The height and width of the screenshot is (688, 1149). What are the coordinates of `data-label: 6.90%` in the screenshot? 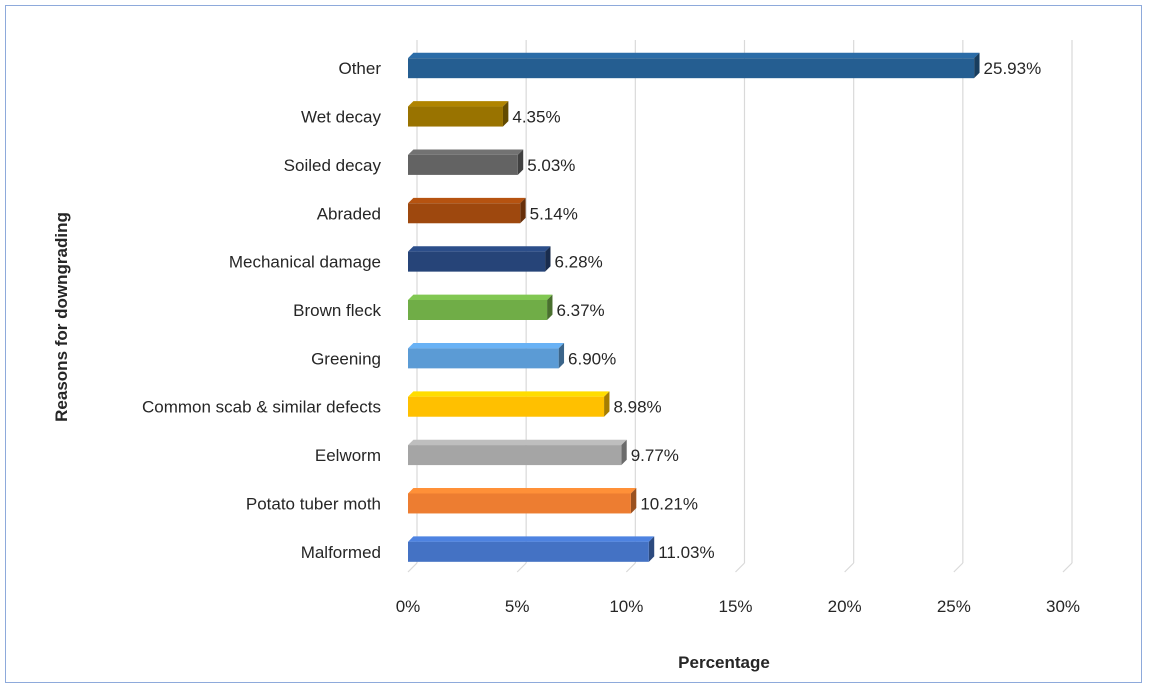 It's located at (592, 358).